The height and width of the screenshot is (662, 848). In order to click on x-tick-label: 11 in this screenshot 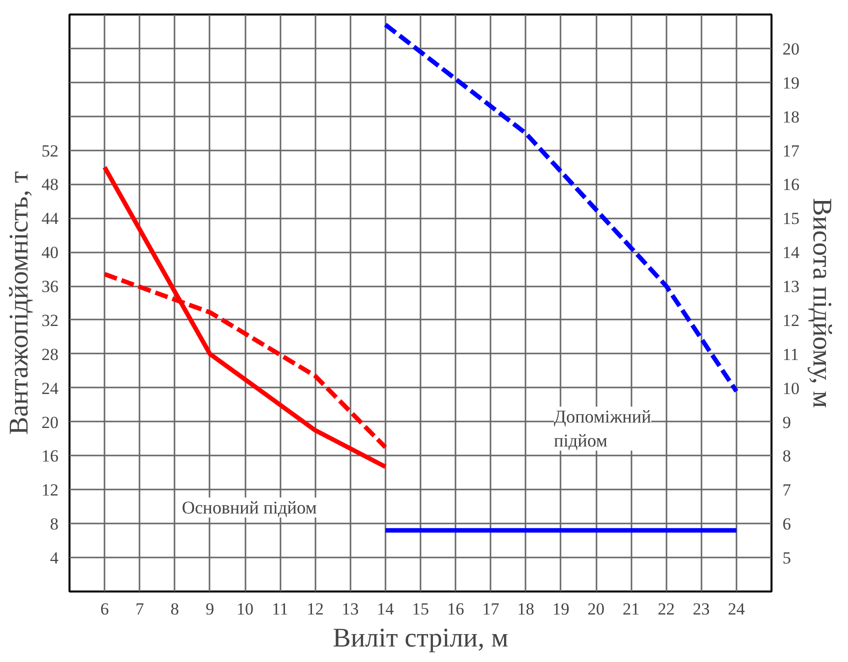, I will do `click(280, 609)`.